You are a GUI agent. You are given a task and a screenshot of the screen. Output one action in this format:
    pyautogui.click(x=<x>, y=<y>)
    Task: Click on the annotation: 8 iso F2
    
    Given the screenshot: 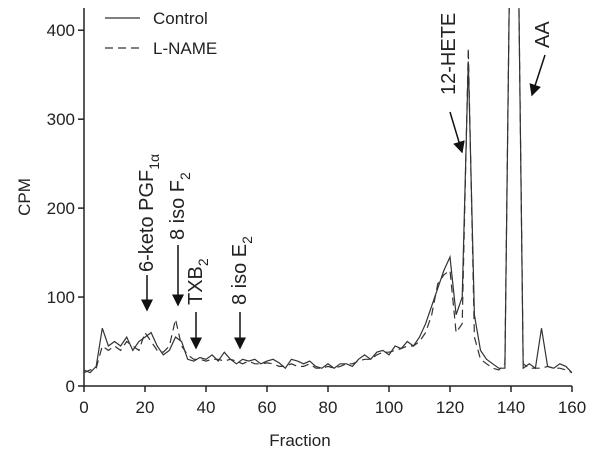 What is the action you would take?
    pyautogui.click(x=180, y=206)
    